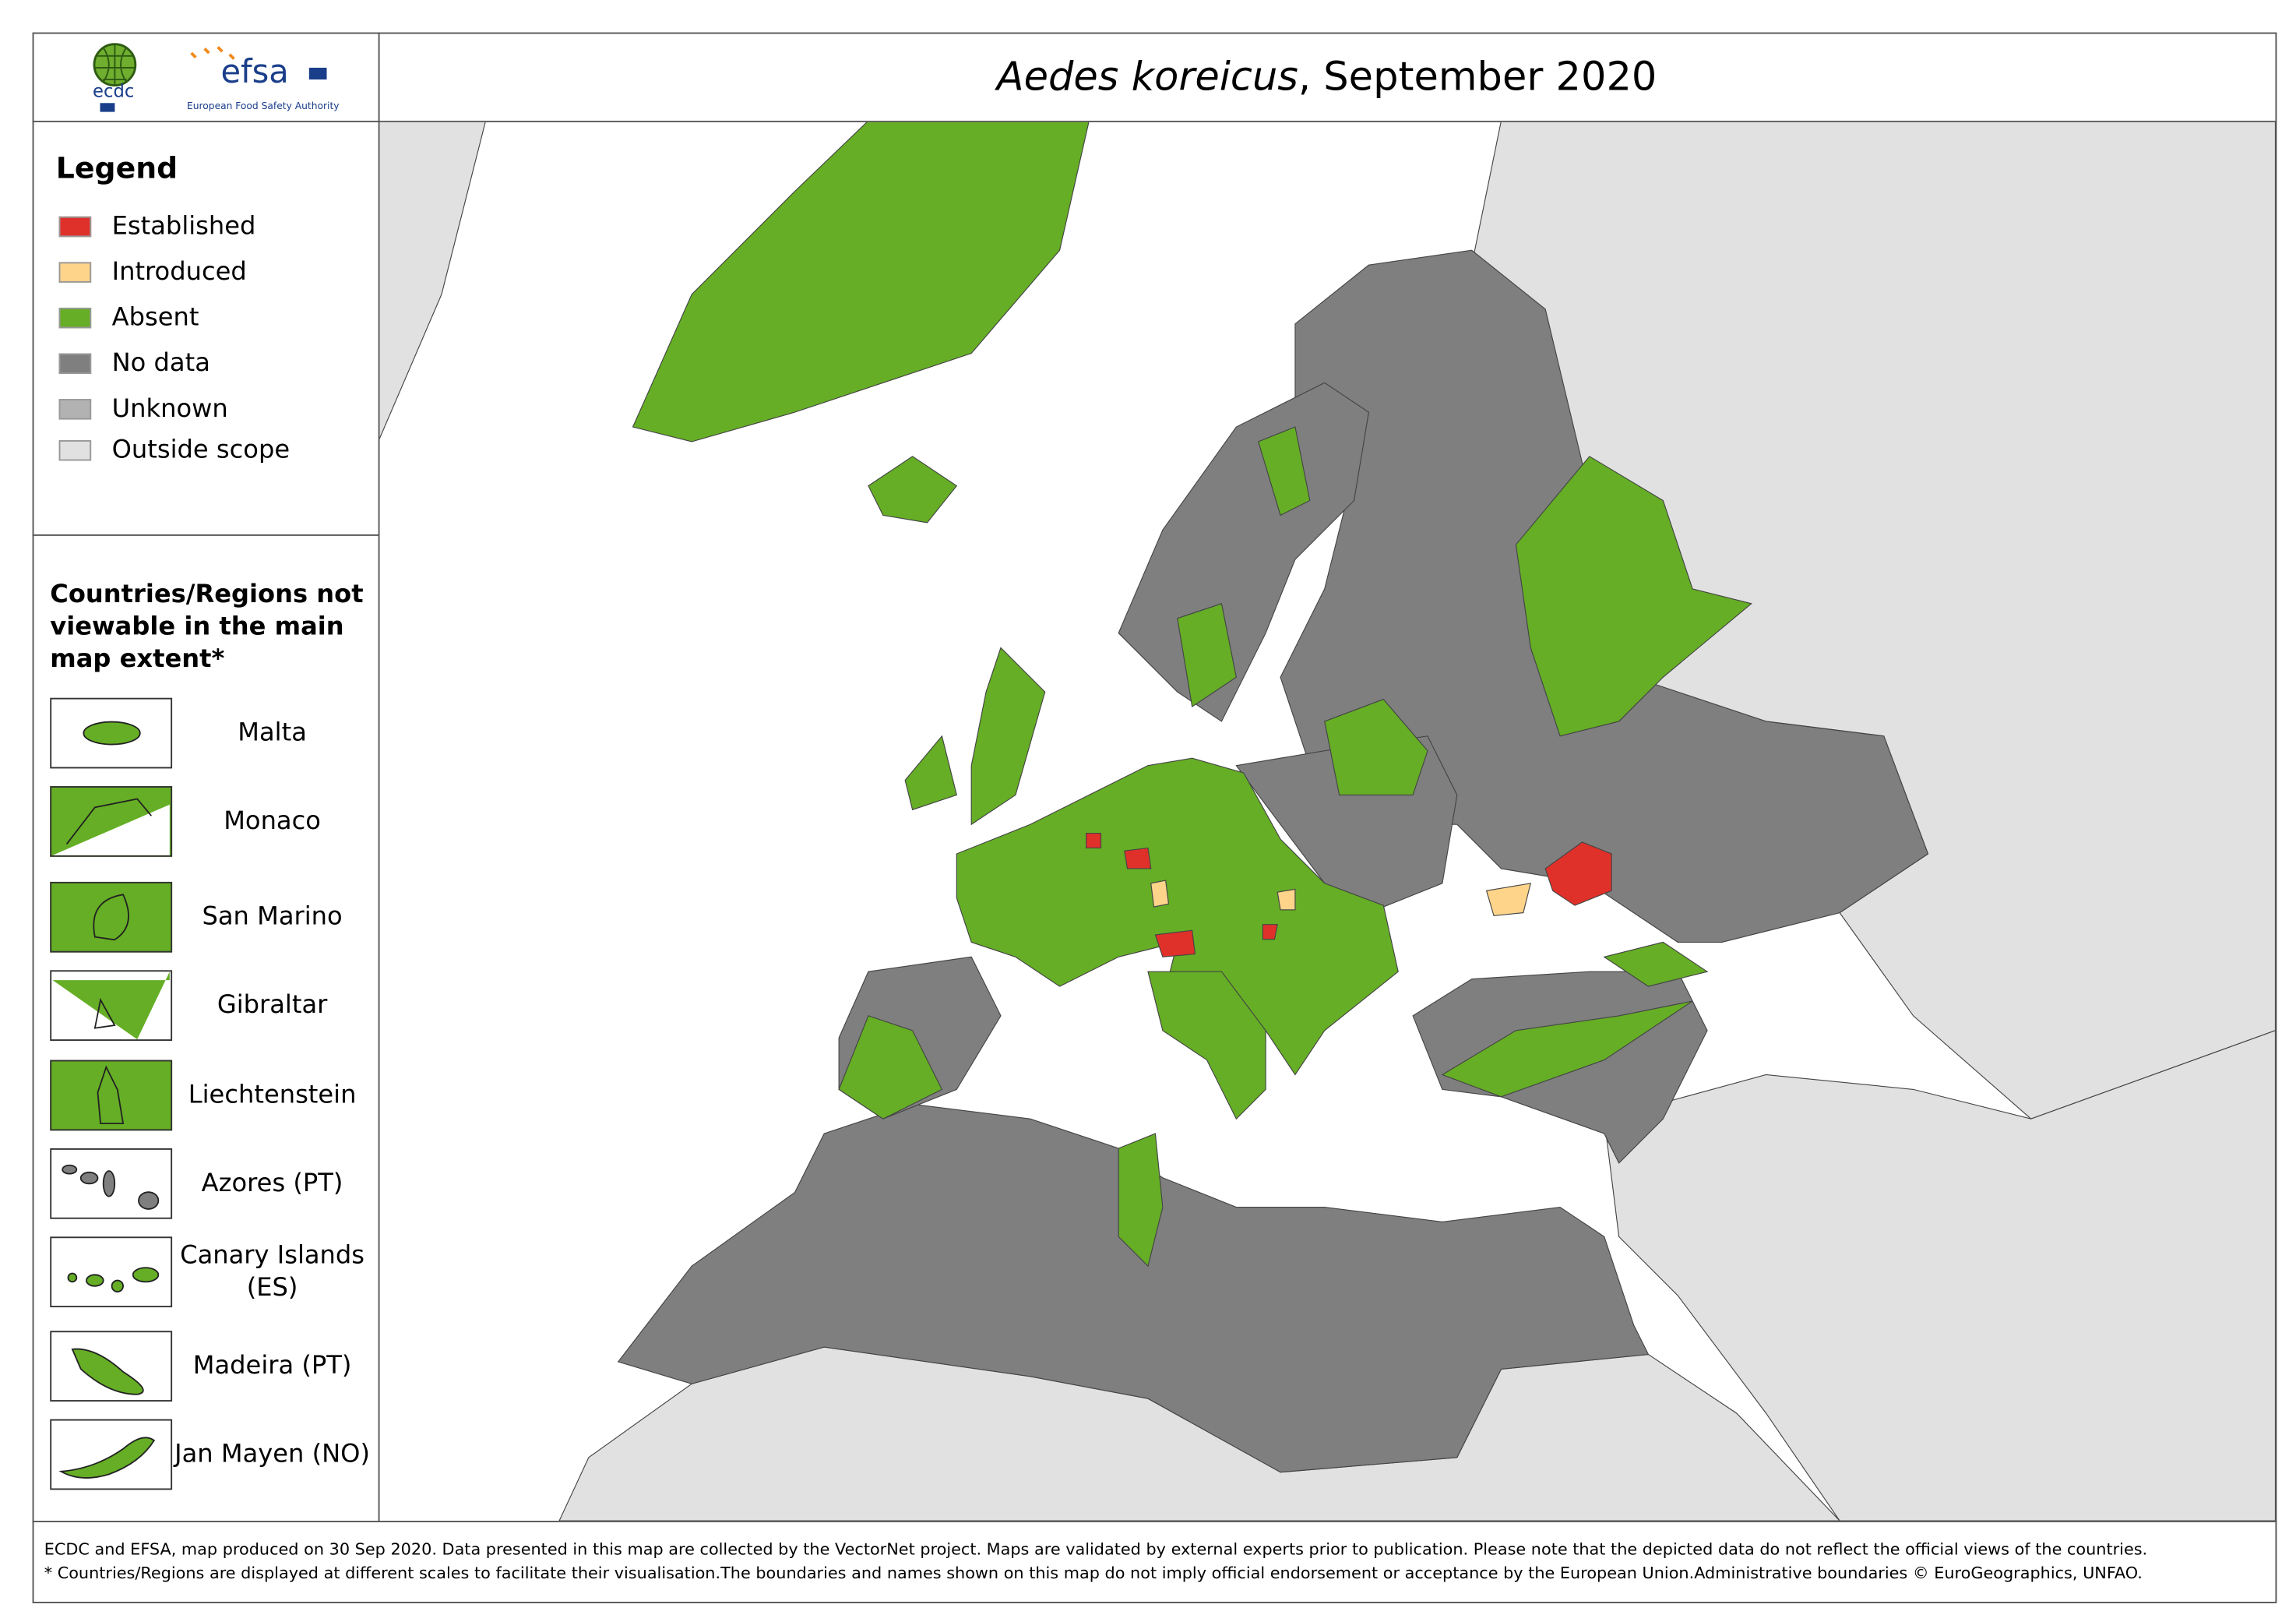 This screenshot has width=2296, height=1622. I want to click on iceland, so click(913, 490).